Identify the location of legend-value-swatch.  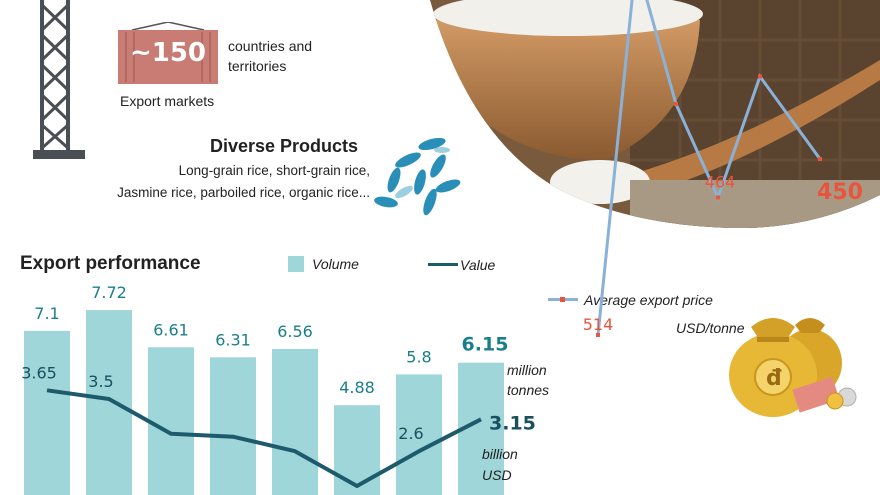
(443, 264).